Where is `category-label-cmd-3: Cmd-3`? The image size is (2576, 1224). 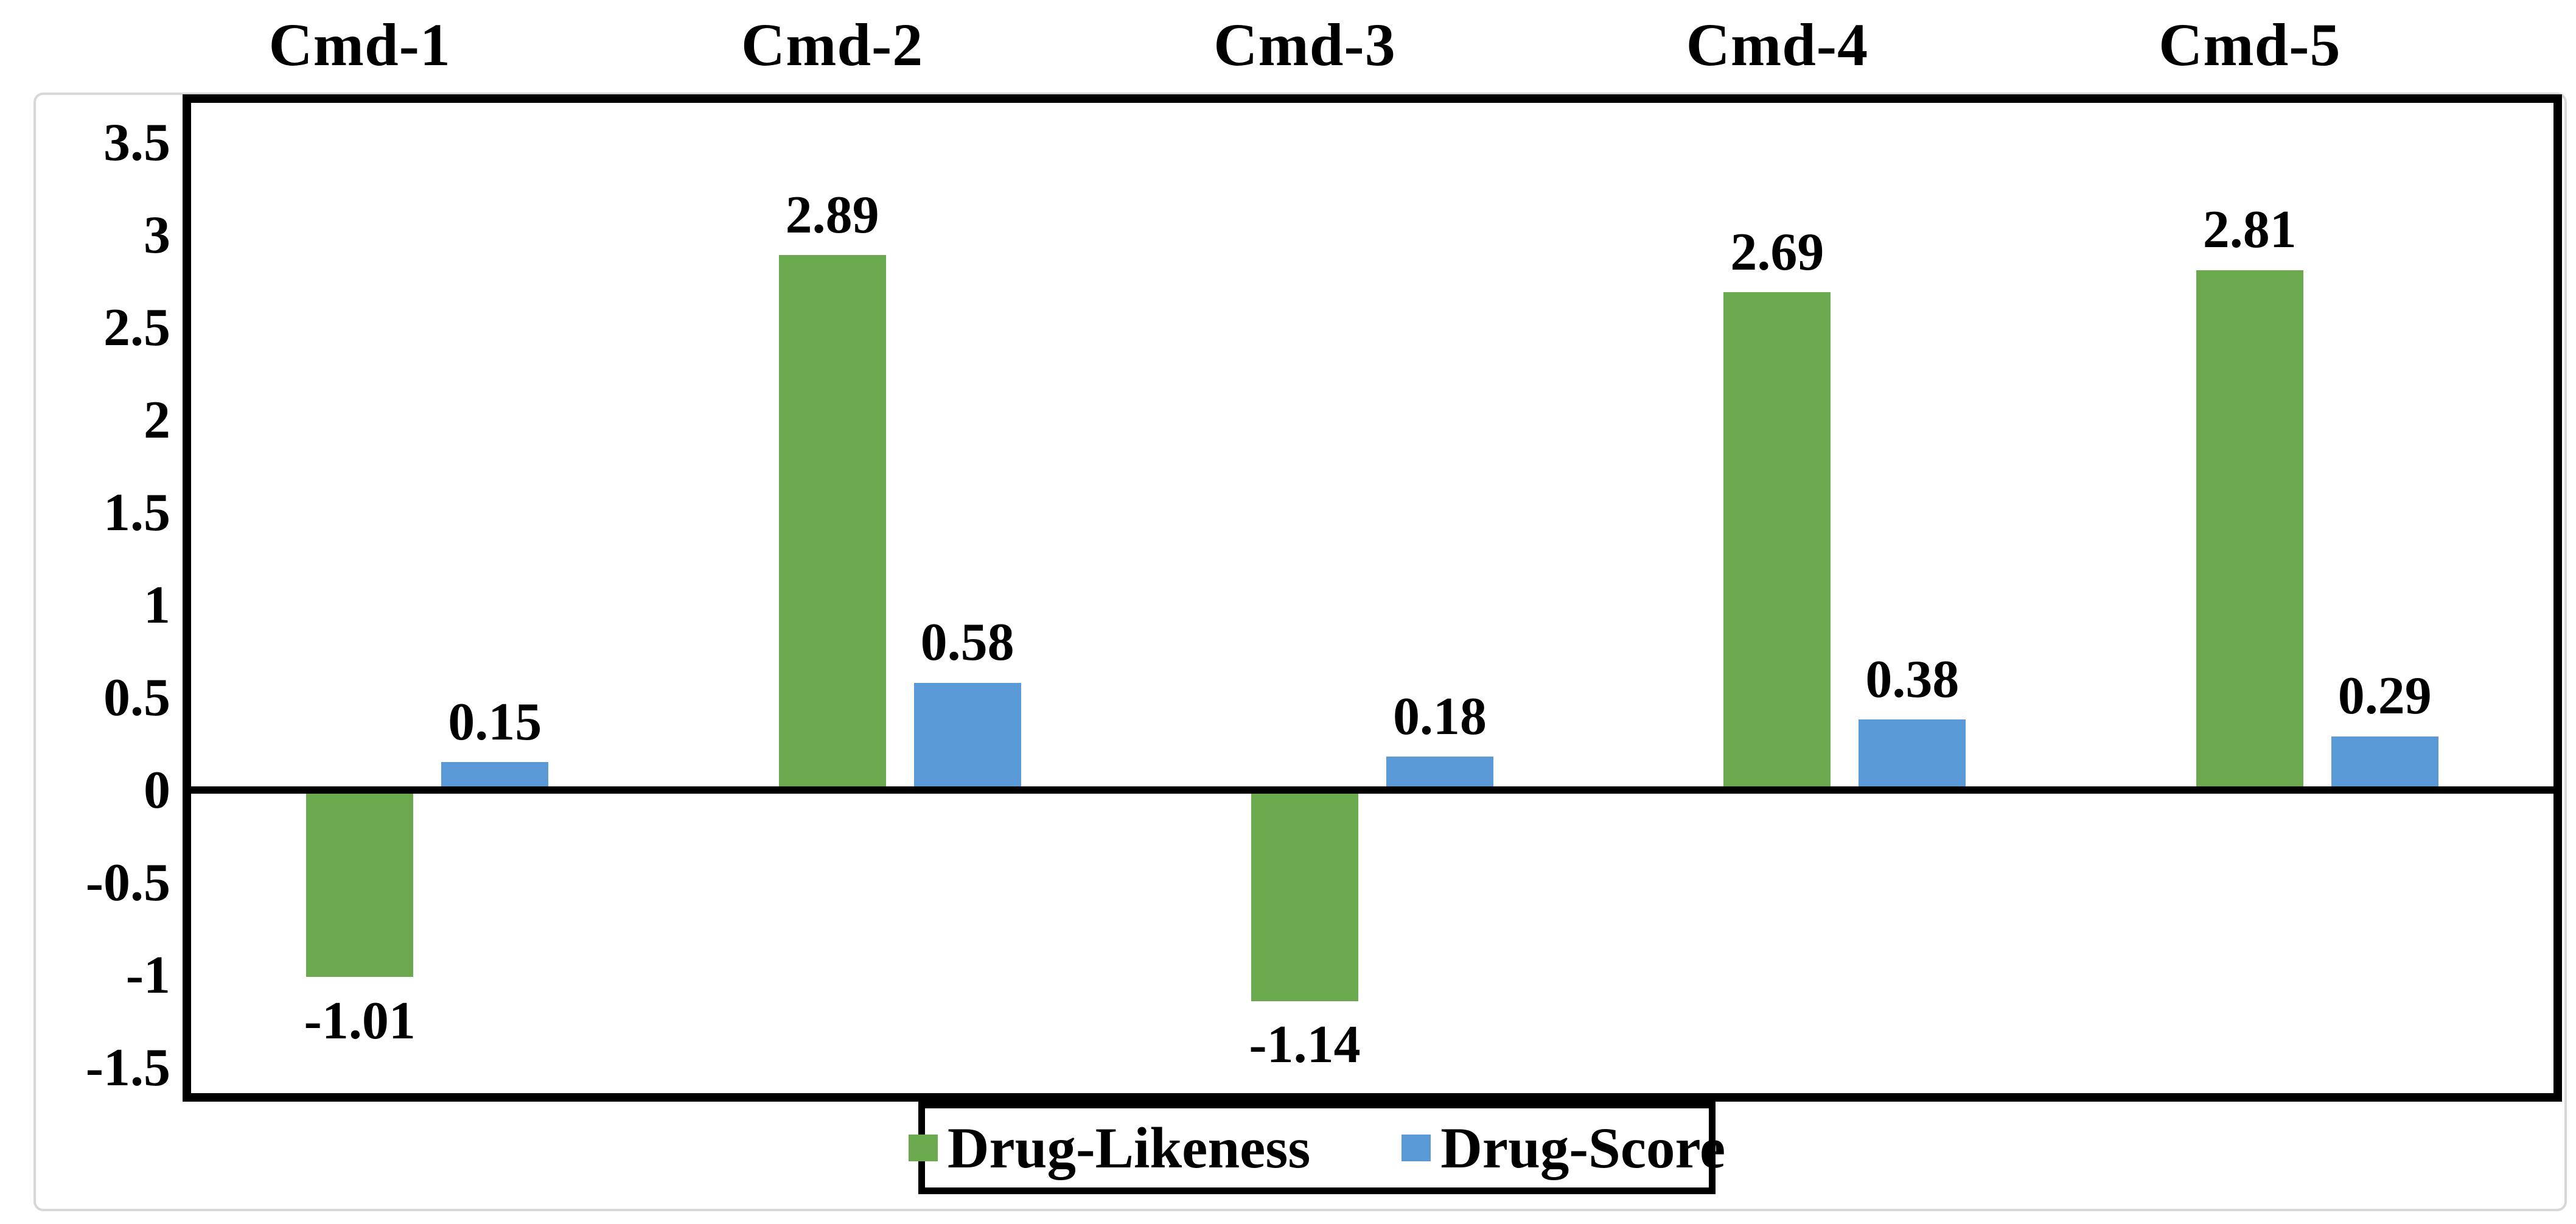
category-label-cmd-3: Cmd-3 is located at coordinates (1304, 45).